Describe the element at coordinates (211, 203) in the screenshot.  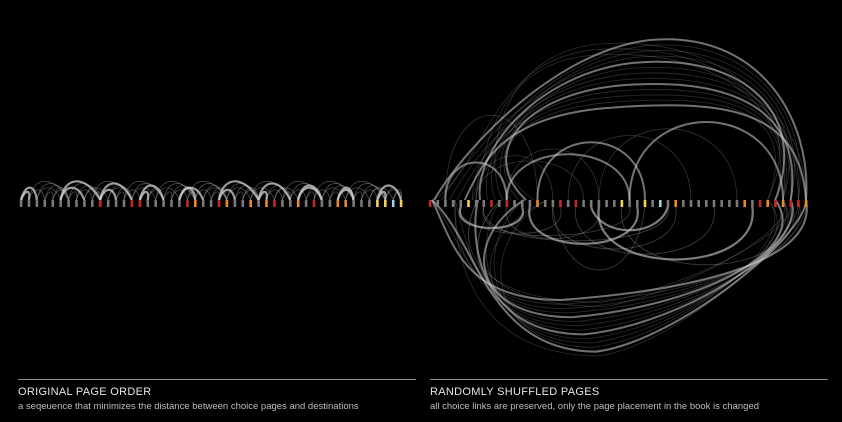
I see `left-panel-page-strip` at that location.